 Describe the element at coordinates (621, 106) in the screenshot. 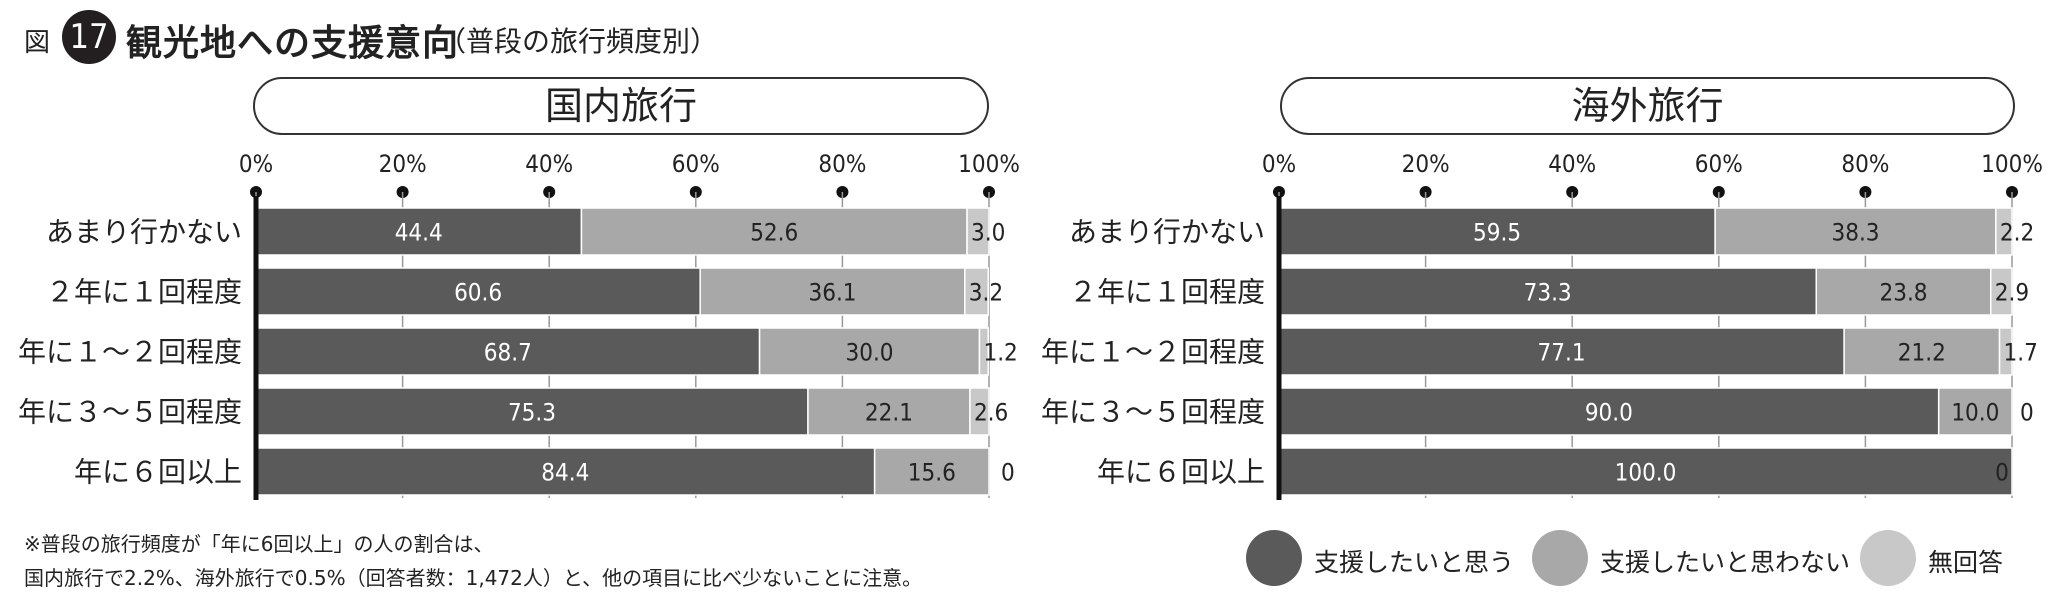

I see `domestic-panel-title: 国内旅行` at that location.